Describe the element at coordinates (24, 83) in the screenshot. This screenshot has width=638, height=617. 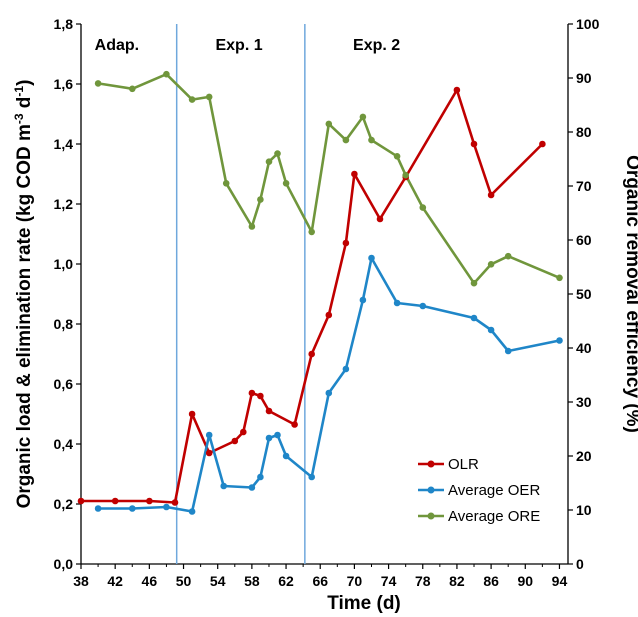
I see `y-axis-title-end: )` at that location.